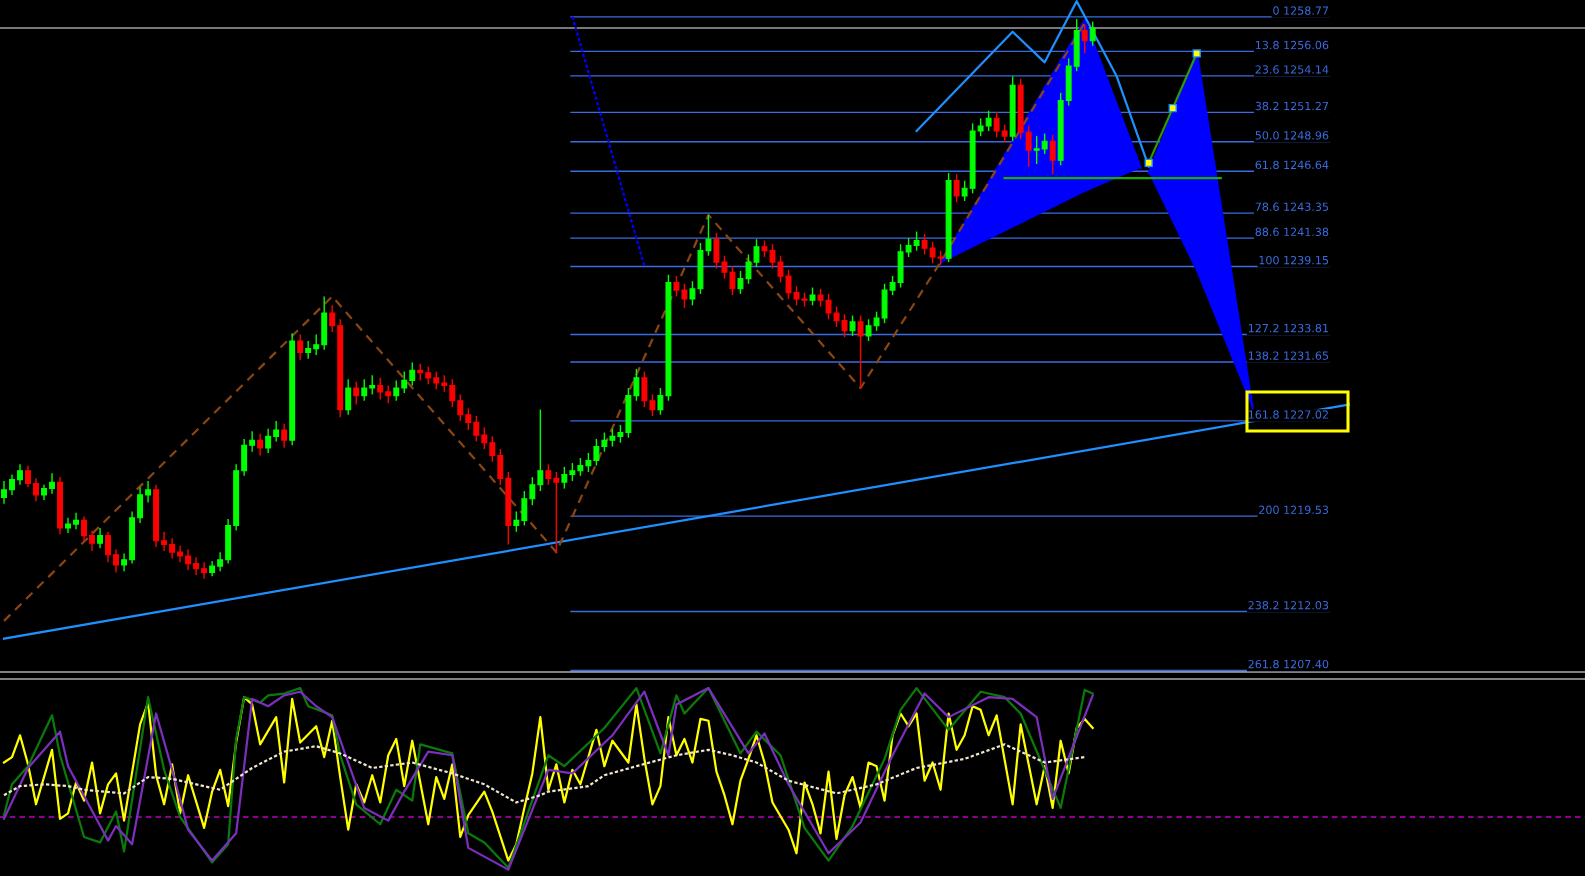 This screenshot has width=1585, height=876. I want to click on ref-line-label: 50.0 1248.96, so click(1292, 135).